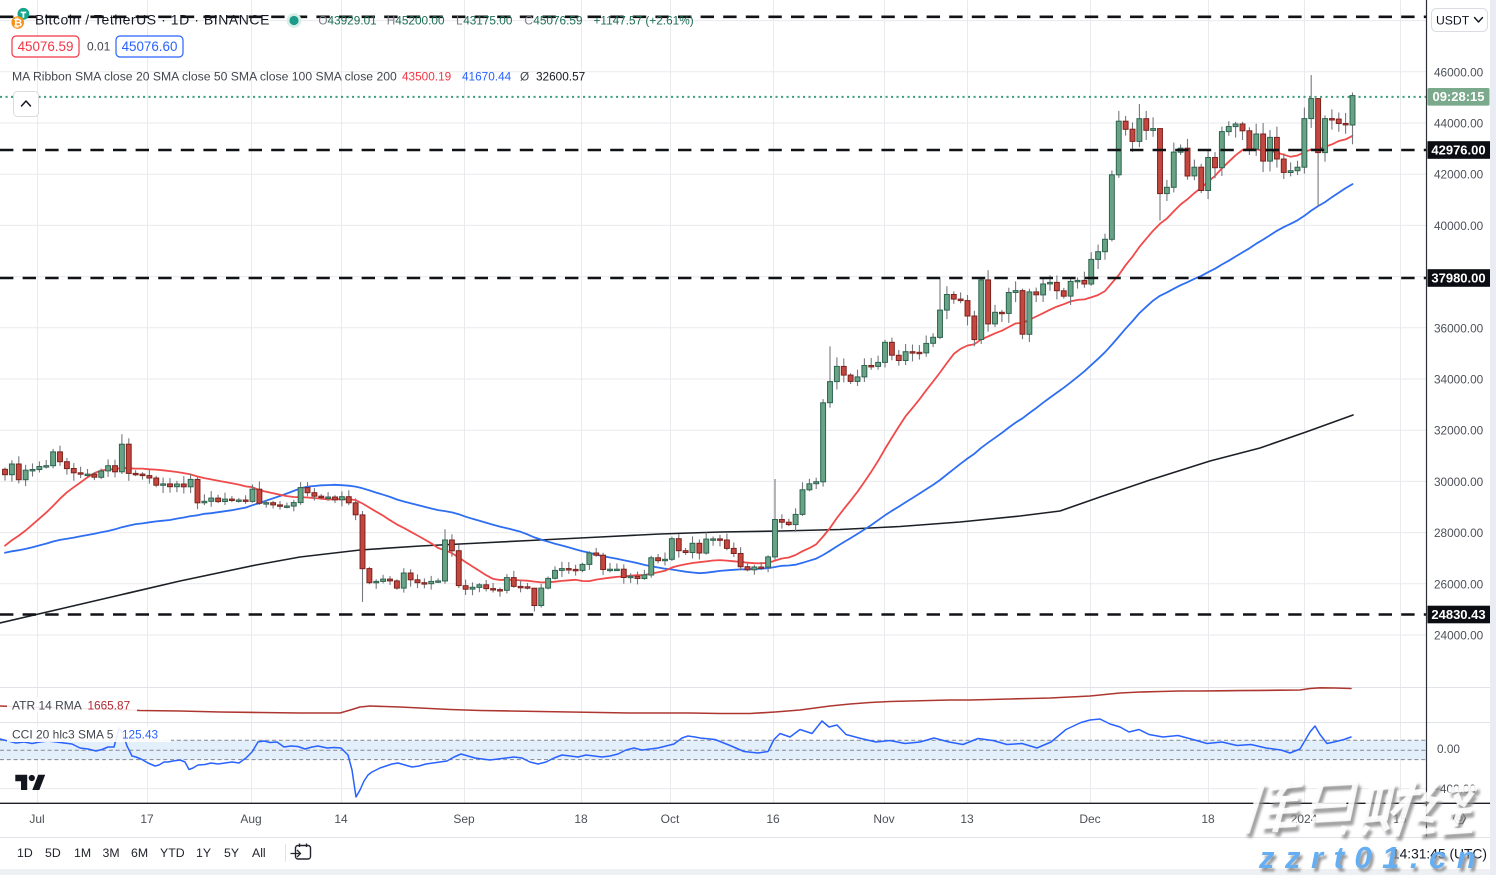 The width and height of the screenshot is (1496, 880). Describe the element at coordinates (1459, 431) in the screenshot. I see `svg-text: 32000.00` at that location.